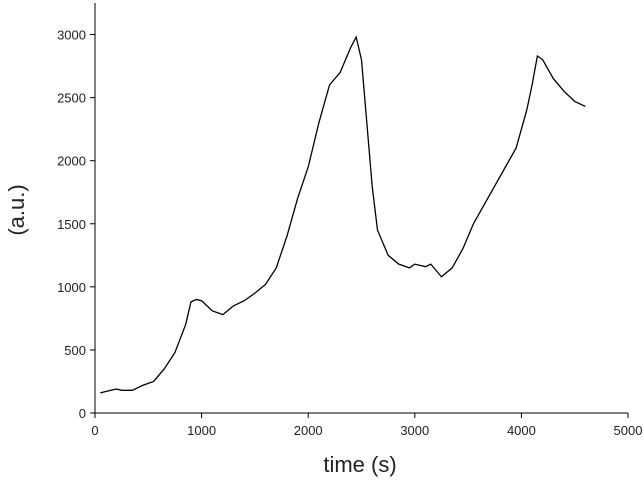 The image size is (644, 486). What do you see at coordinates (359, 464) in the screenshot?
I see `x-axis-label: time (s)` at bounding box center [359, 464].